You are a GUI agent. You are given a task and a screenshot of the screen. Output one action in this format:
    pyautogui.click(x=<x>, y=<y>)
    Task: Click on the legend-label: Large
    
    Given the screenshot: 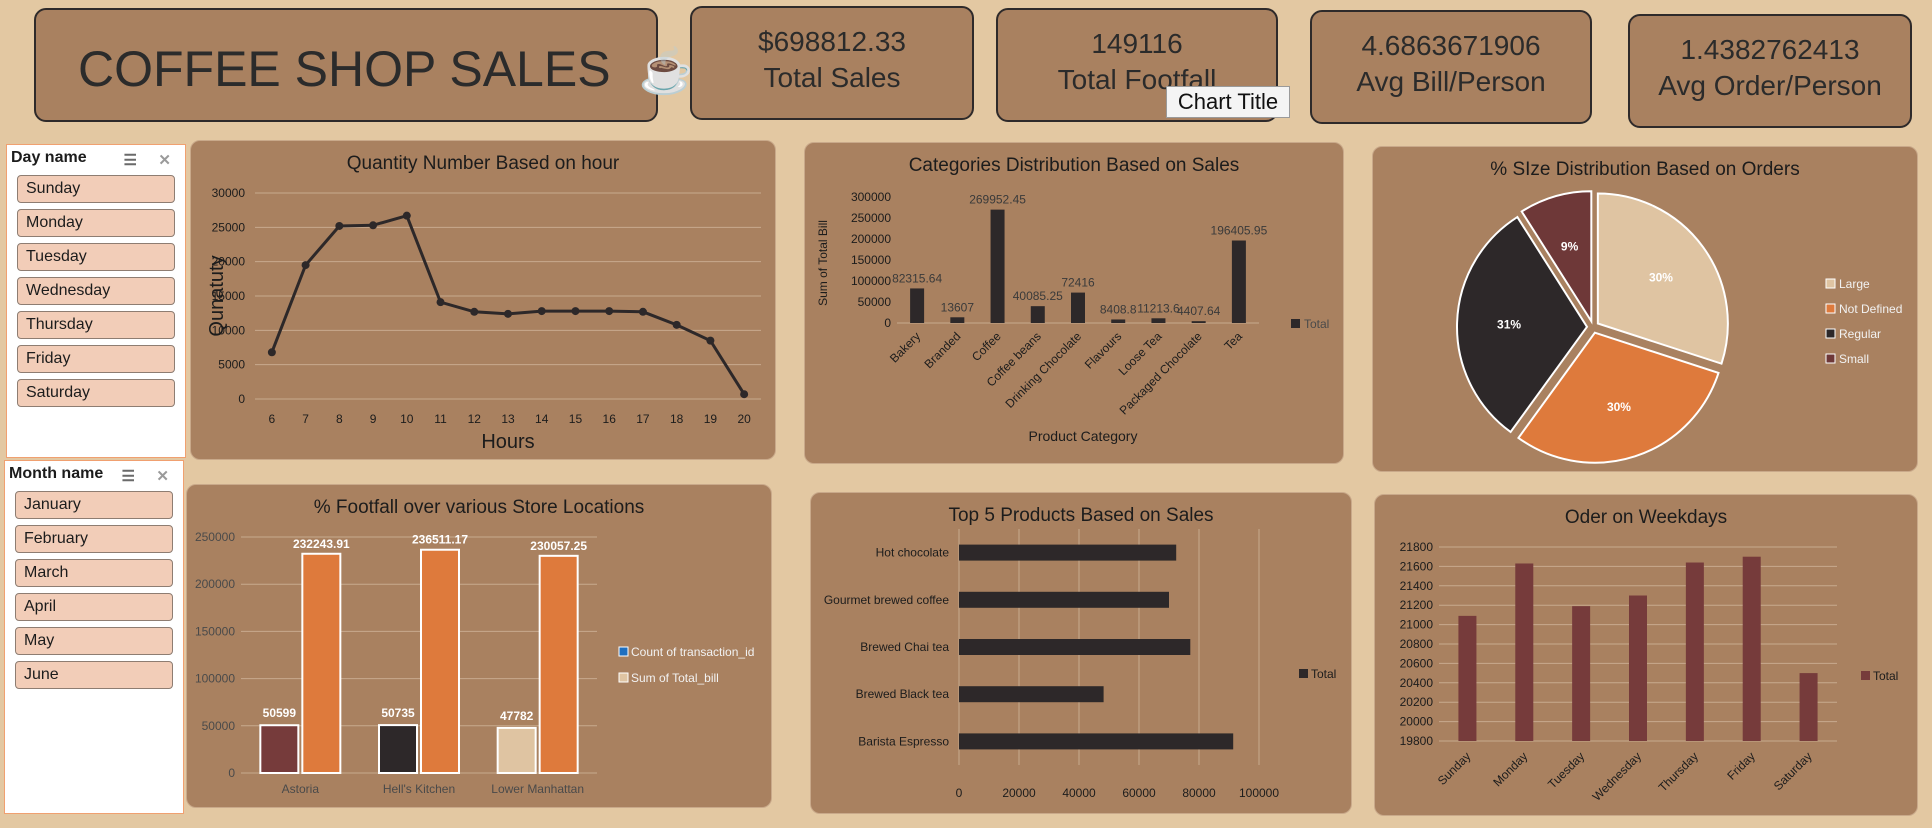 What is the action you would take?
    pyautogui.click(x=1854, y=284)
    